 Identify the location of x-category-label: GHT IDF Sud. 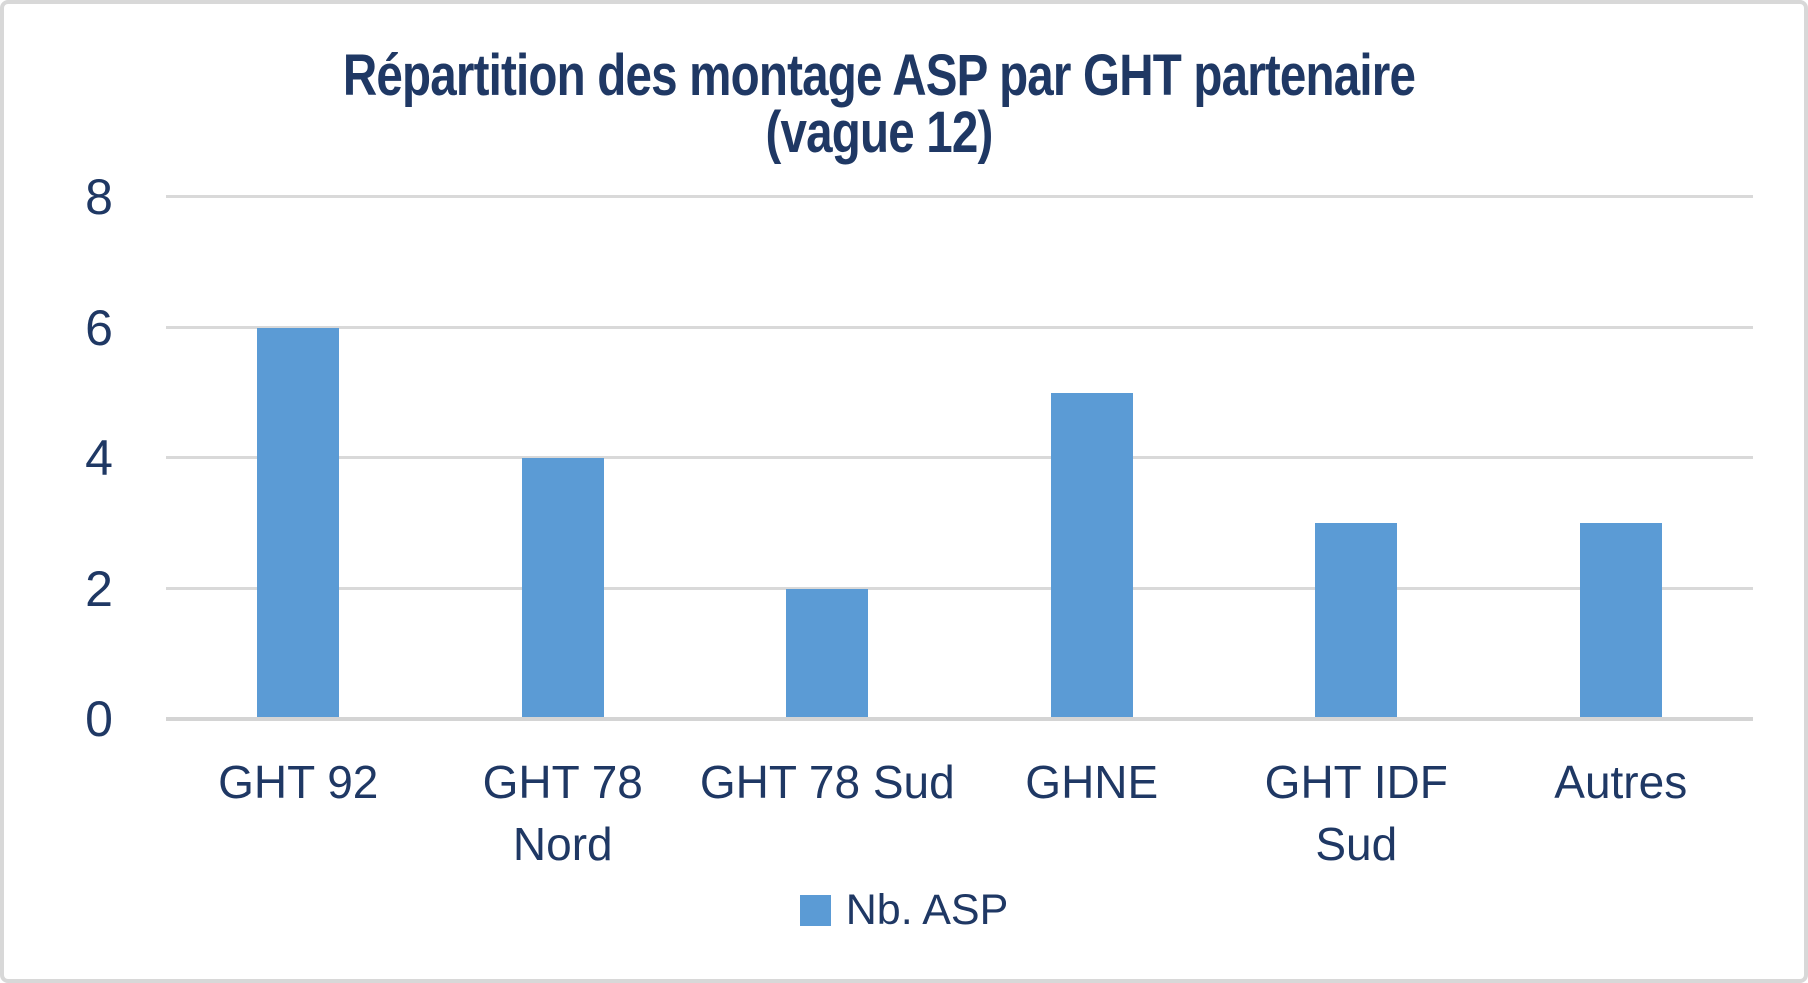
(1356, 813).